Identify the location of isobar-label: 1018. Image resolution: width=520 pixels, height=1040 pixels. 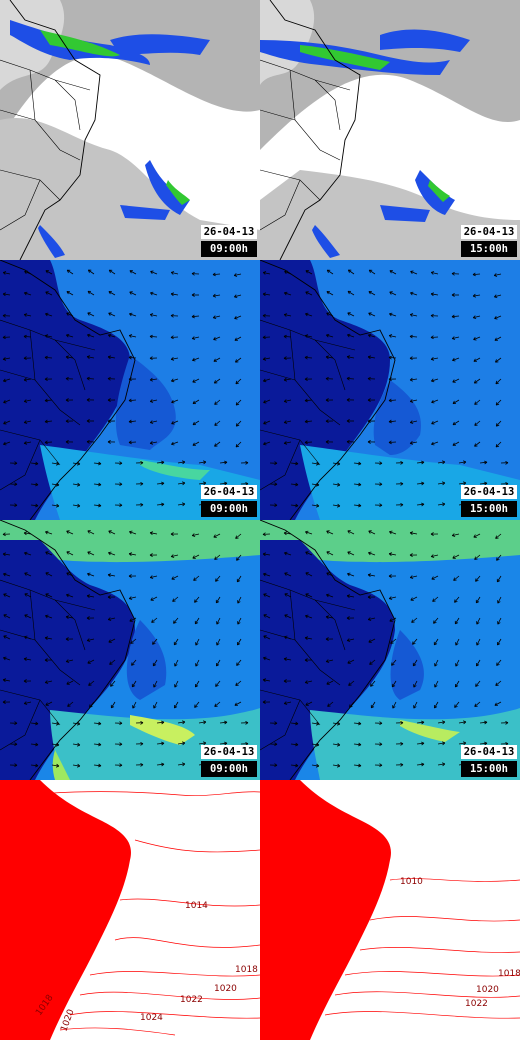
(246, 970).